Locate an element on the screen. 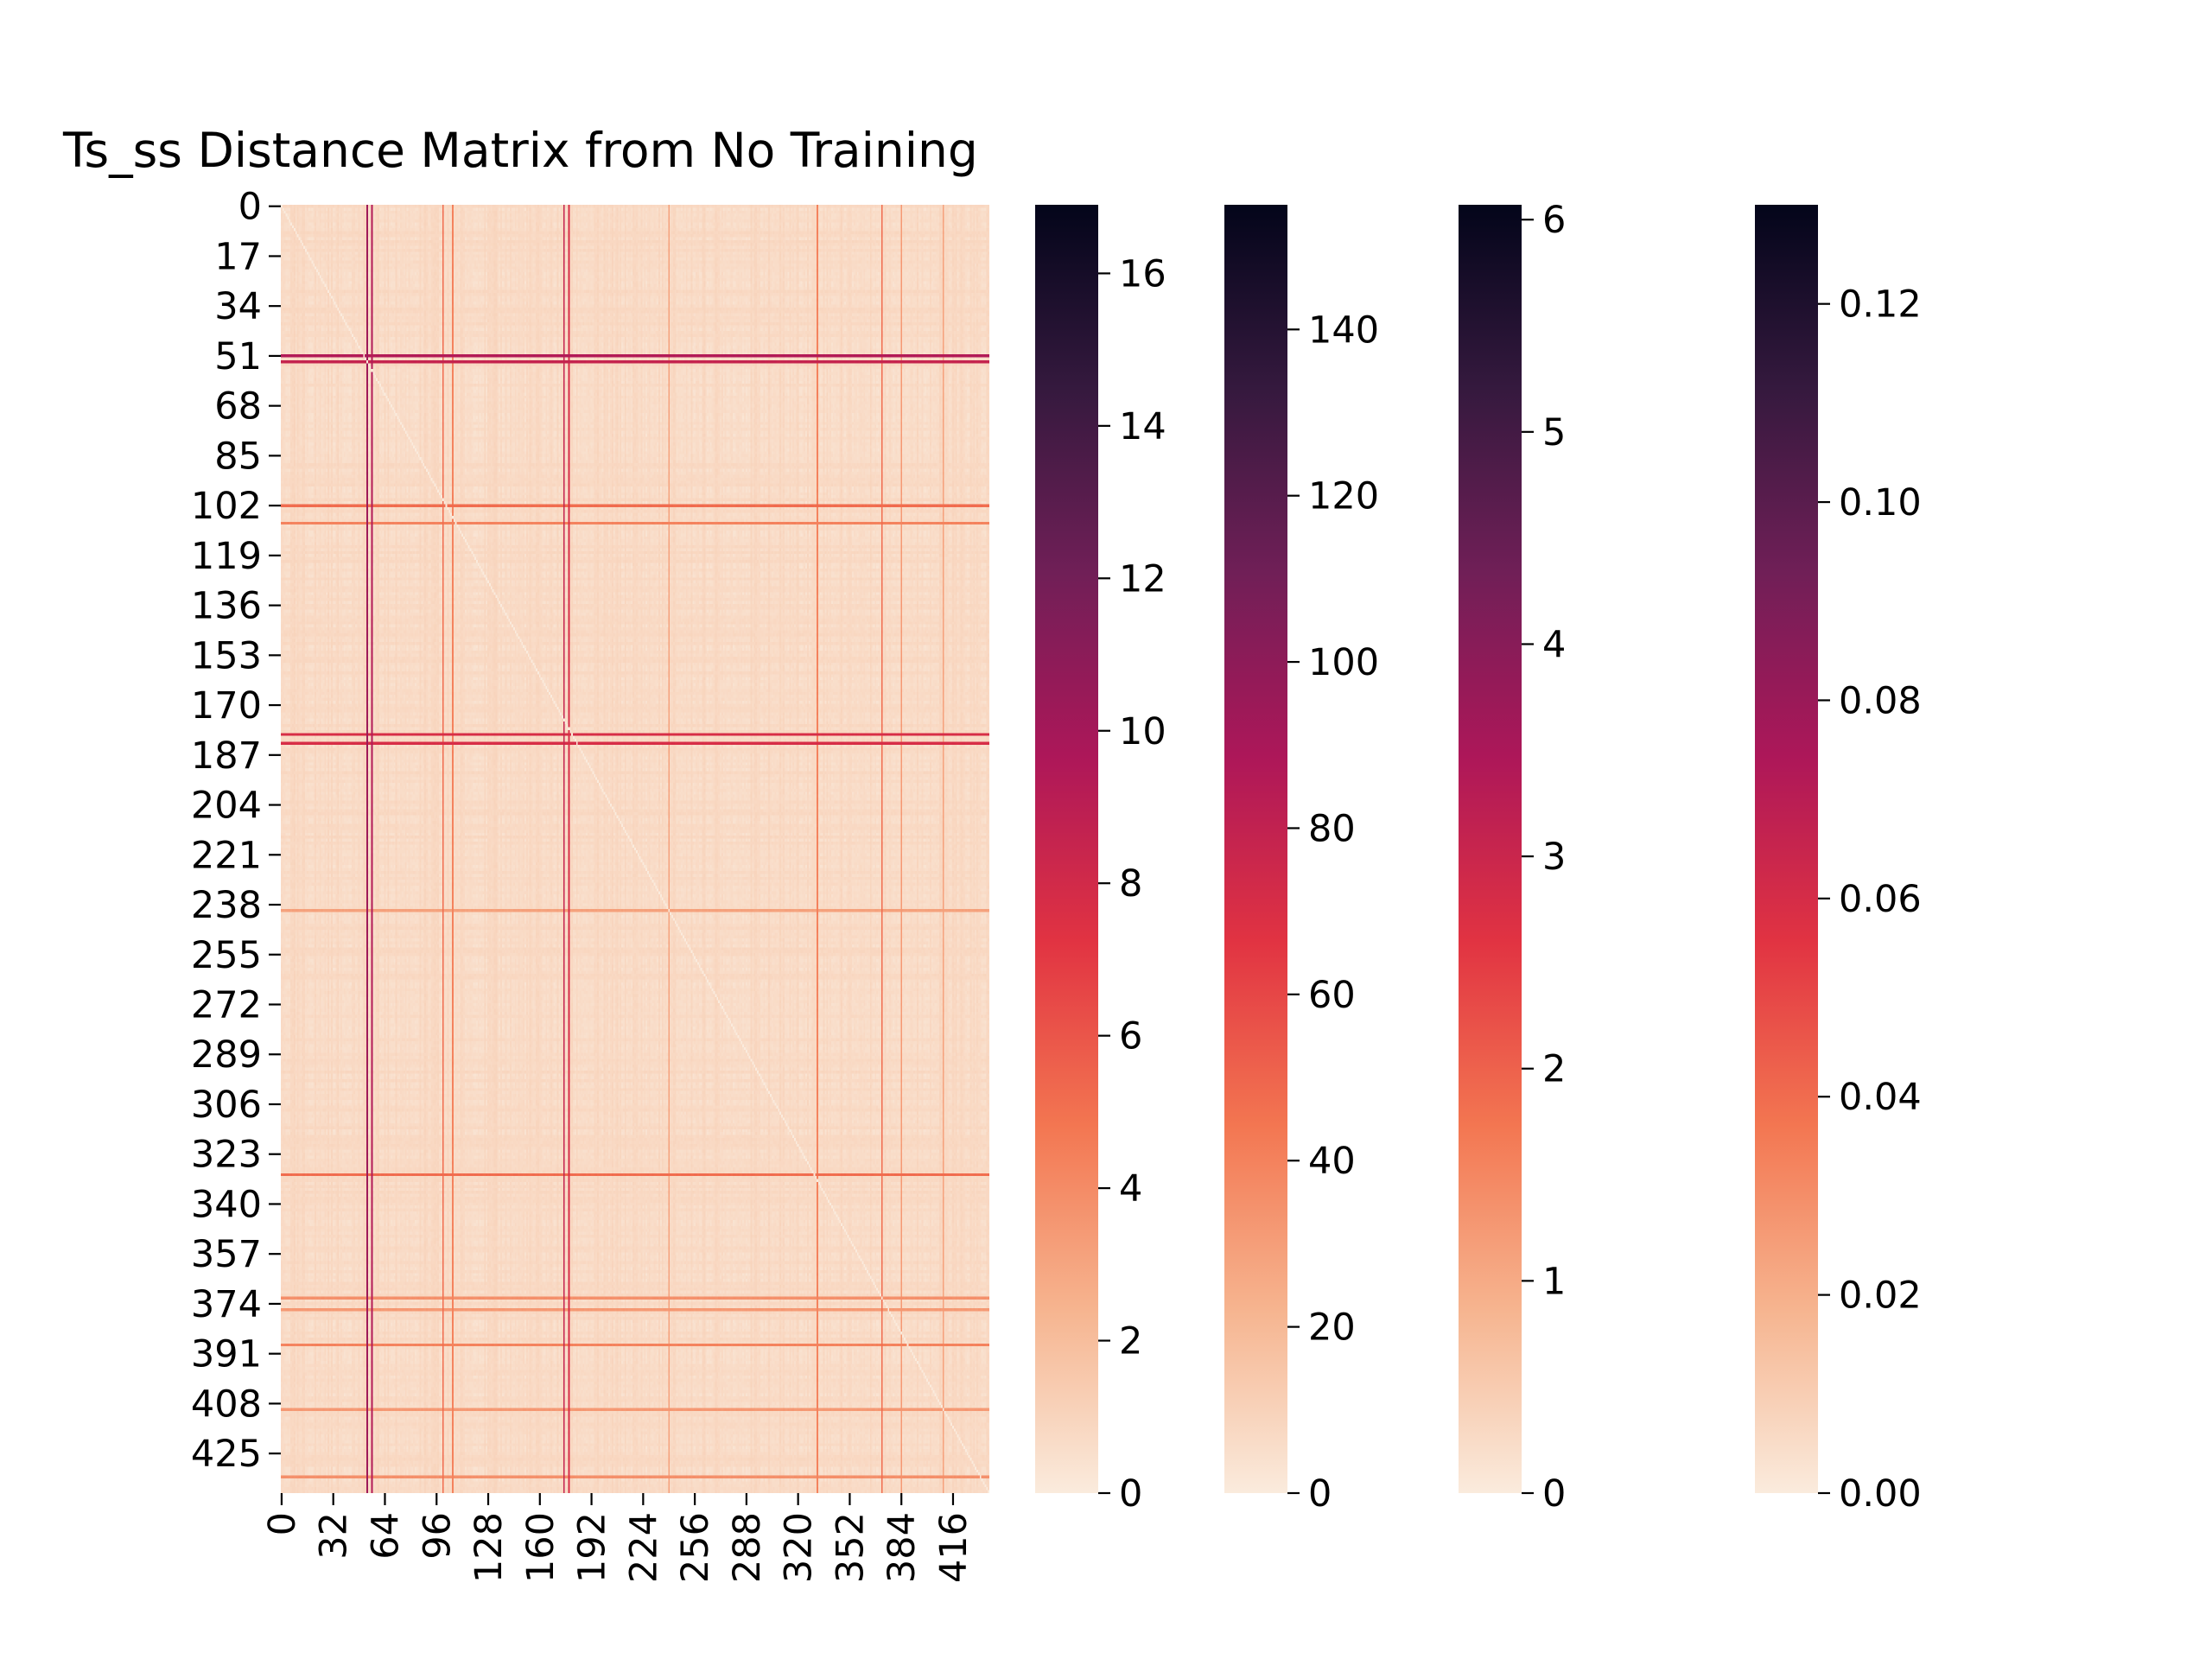 The width and height of the screenshot is (2212, 1659). colorbar-tick-label: 80 is located at coordinates (1332, 828).